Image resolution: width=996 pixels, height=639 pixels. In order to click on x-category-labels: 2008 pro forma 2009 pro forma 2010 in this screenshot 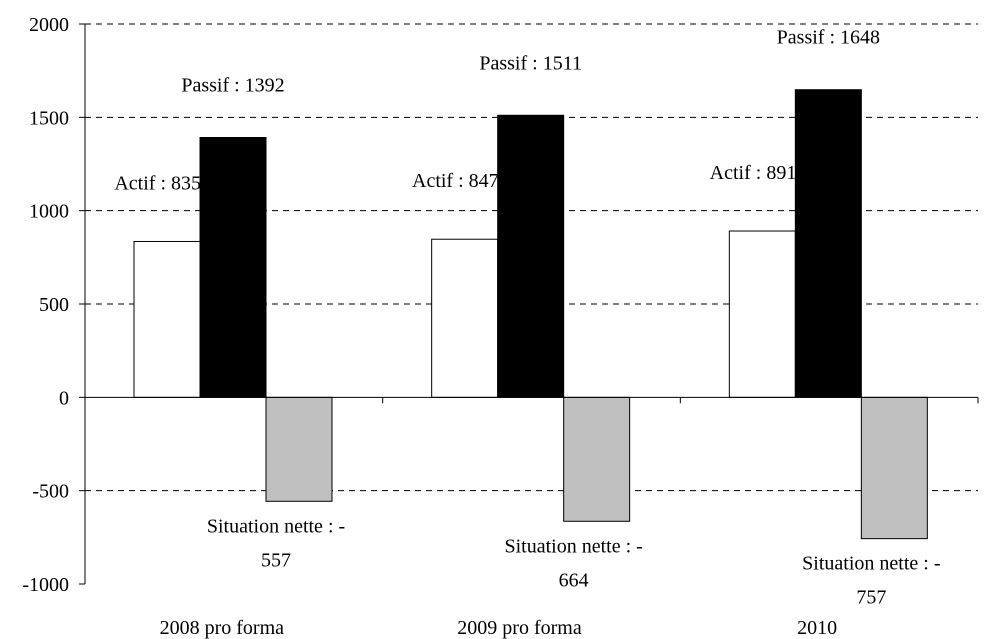, I will do `click(499, 628)`.